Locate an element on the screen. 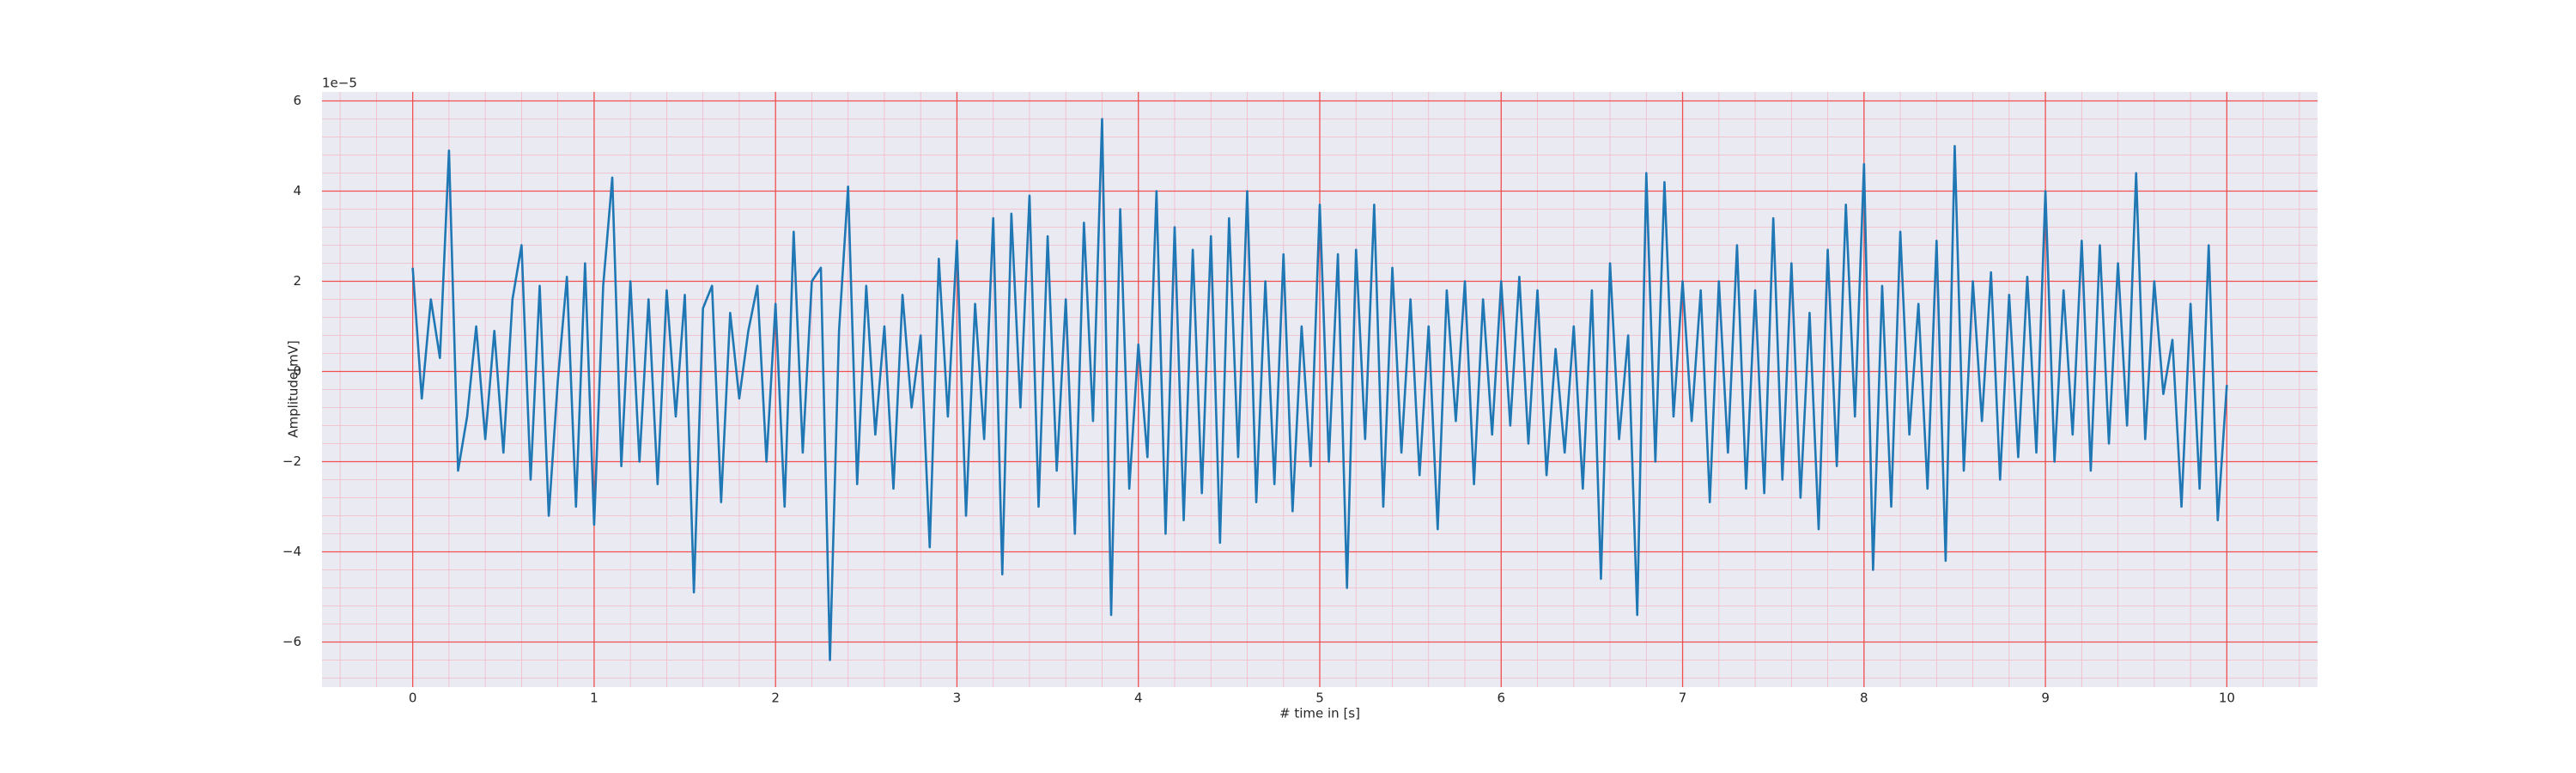 This screenshot has width=2576, height=773. y-offset-text: 1e−5 is located at coordinates (339, 83).